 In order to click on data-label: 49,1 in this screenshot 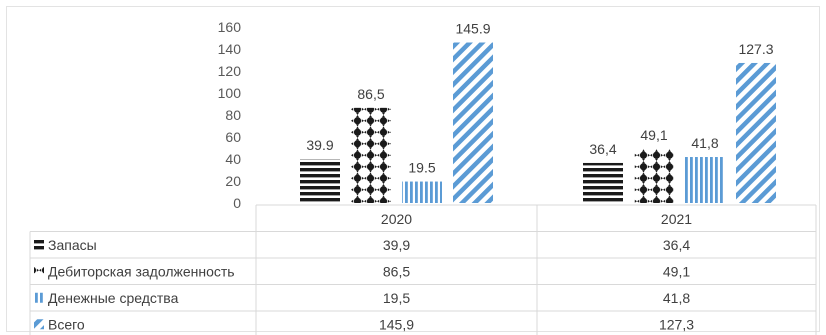, I will do `click(653, 135)`.